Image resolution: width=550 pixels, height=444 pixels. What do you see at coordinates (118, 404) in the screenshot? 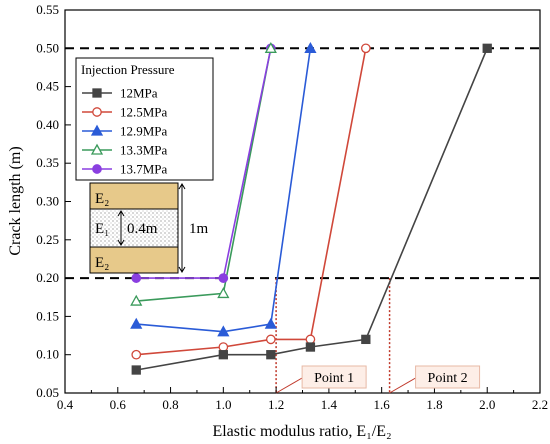
I see `x-tick-label: 0.6` at bounding box center [118, 404].